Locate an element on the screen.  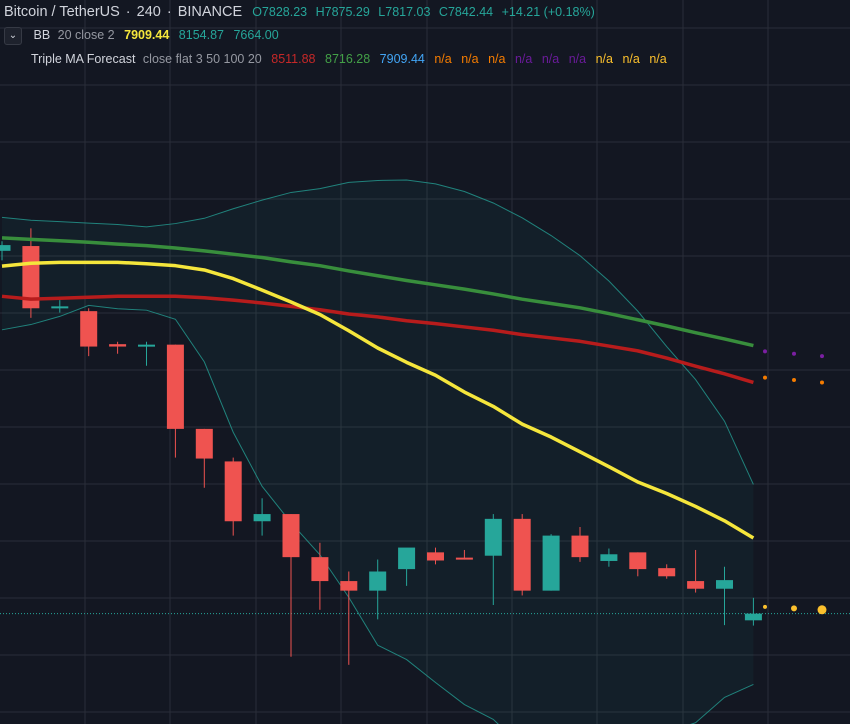
bb-upper-value: 8154.87 is located at coordinates (201, 35).